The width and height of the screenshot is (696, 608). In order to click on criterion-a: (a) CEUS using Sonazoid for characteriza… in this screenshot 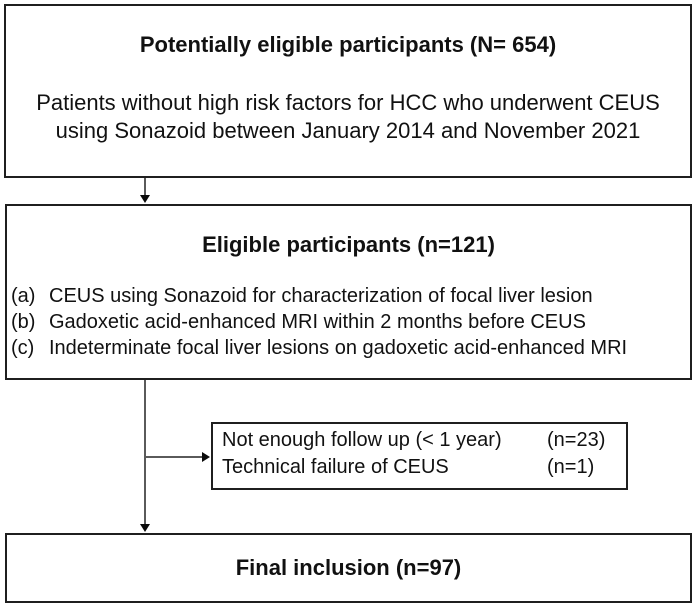, I will do `click(350, 296)`.